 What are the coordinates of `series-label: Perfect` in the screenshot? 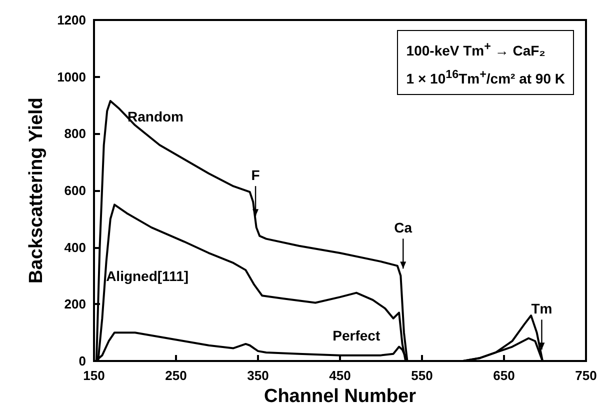 It's located at (356, 335).